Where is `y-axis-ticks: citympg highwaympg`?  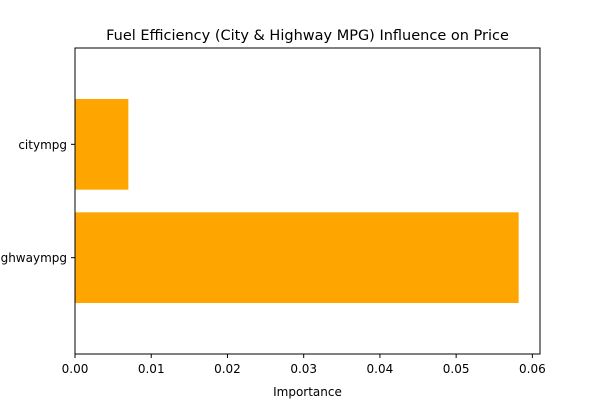 y-axis-ticks: citympg highwaympg is located at coordinates (37, 201).